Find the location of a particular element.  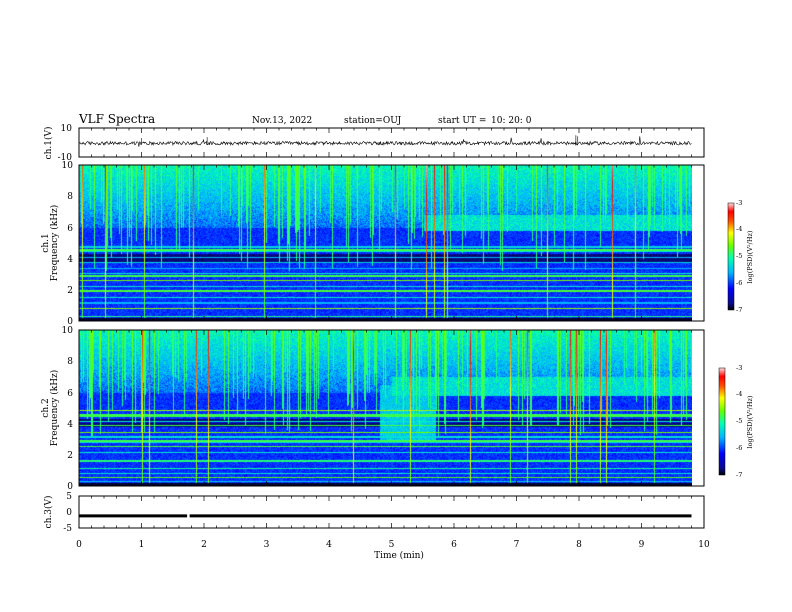

x-tick-label: 6 is located at coordinates (454, 545).